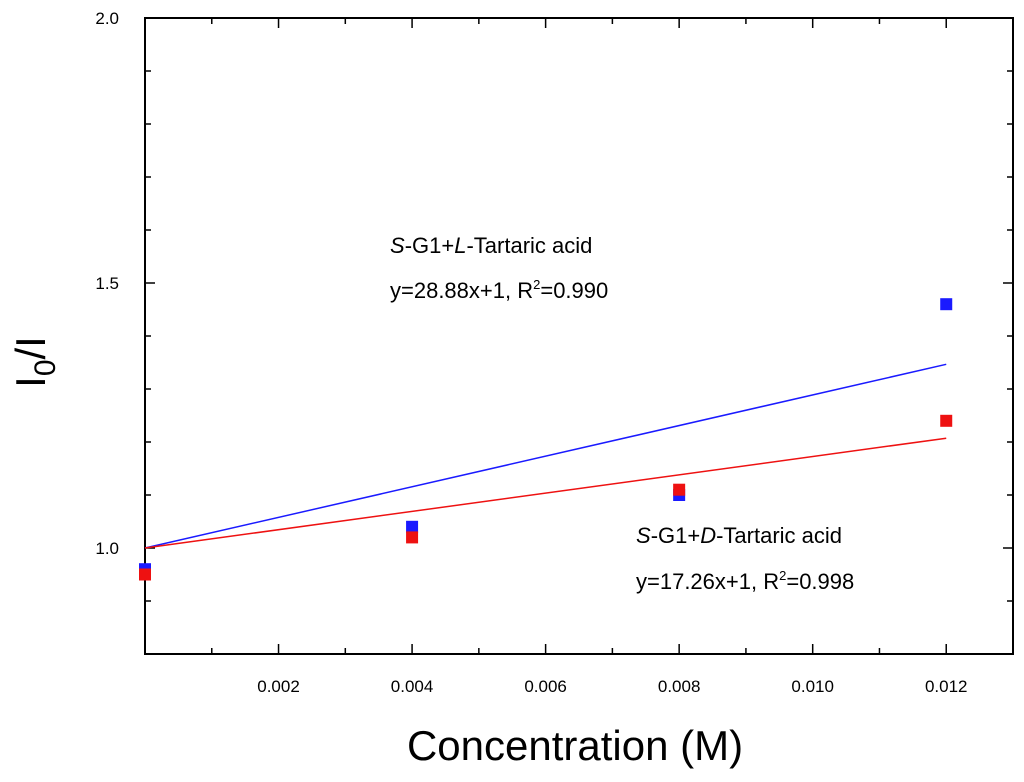  I want to click on y-axis-title: I0/I, so click(34, 362).